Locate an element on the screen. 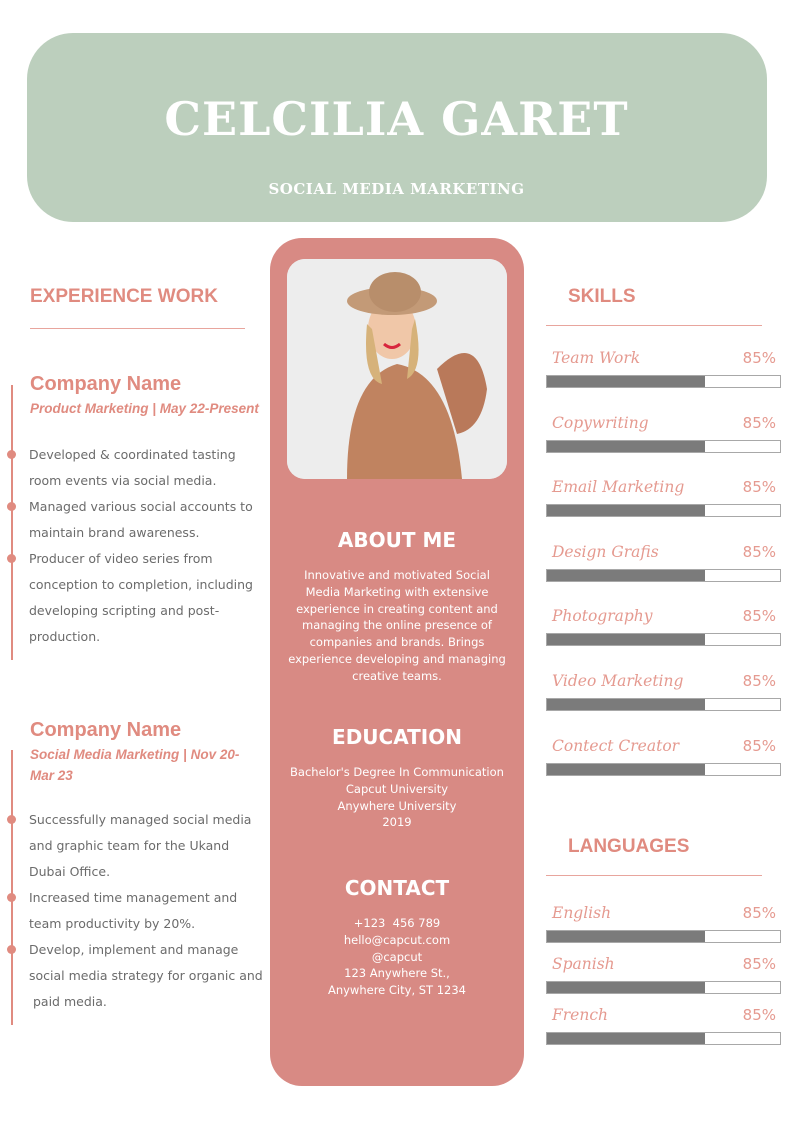 Image resolution: width=793 pixels, height=1122 pixels. skills-title: SKILLS is located at coordinates (602, 296).